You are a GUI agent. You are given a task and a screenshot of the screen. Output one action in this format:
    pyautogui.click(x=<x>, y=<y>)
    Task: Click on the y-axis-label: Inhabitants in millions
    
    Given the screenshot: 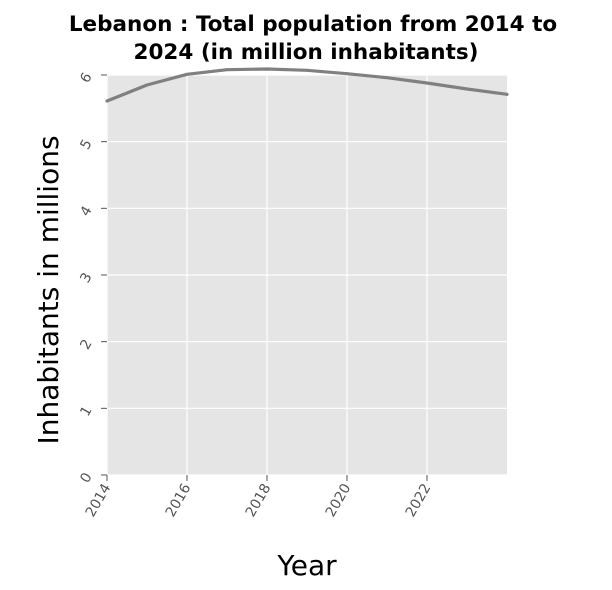 What is the action you would take?
    pyautogui.click(x=48, y=289)
    